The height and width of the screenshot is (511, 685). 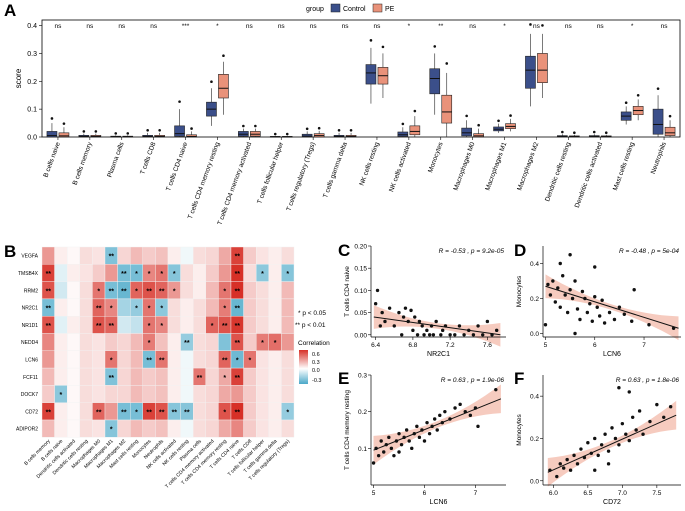 I want to click on x-tick-label: NK cells resting, so click(x=370, y=164).